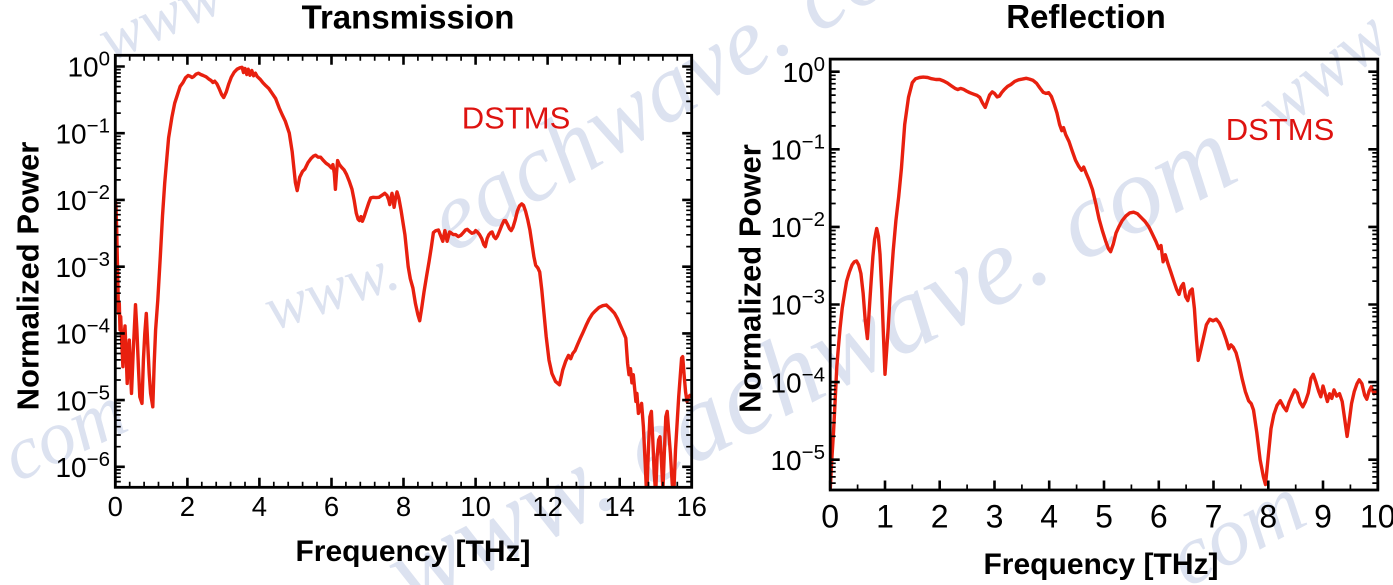 This screenshot has height=585, width=1393. Describe the element at coordinates (619, 506) in the screenshot. I see `svg-text: 14` at that location.